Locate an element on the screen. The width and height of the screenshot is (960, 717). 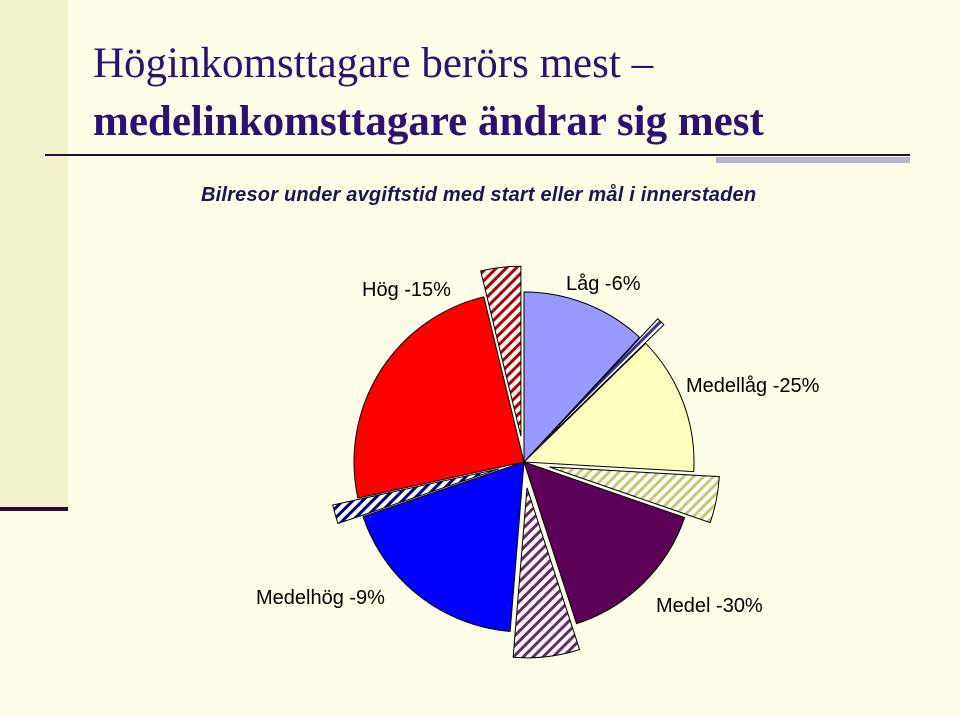
pie-label-medellag: Medellåg -25% is located at coordinates (753, 386).